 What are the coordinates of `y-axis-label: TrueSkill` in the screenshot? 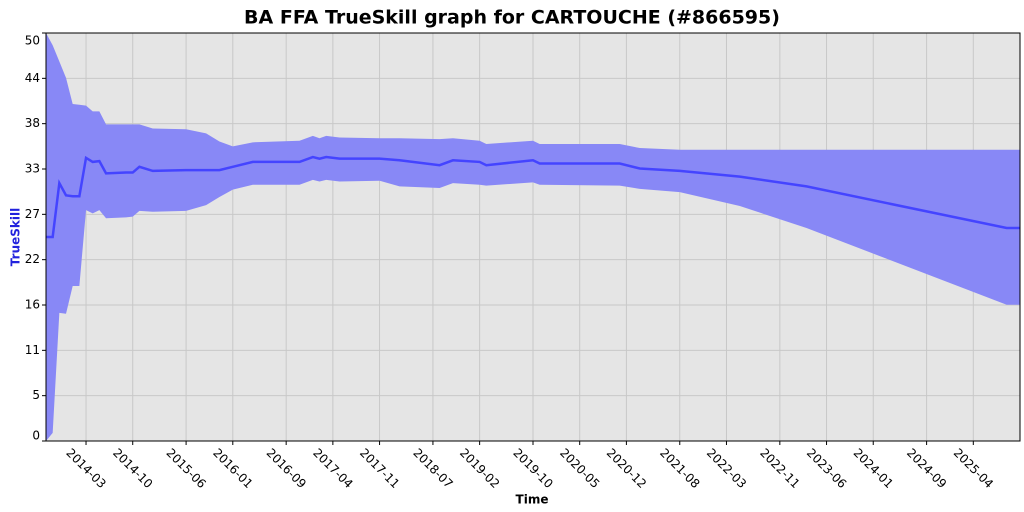 It's located at (16, 237).